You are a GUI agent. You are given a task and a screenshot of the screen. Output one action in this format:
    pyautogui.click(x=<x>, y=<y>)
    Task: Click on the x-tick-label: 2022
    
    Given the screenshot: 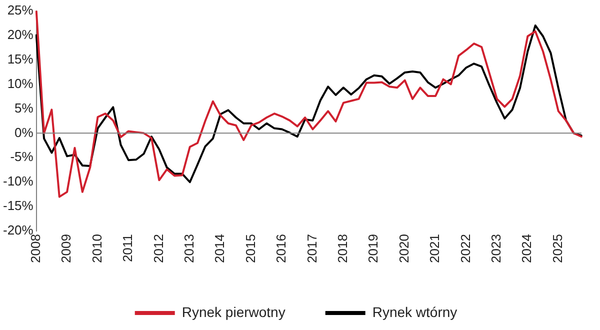 What is the action you would take?
    pyautogui.click(x=465, y=248)
    